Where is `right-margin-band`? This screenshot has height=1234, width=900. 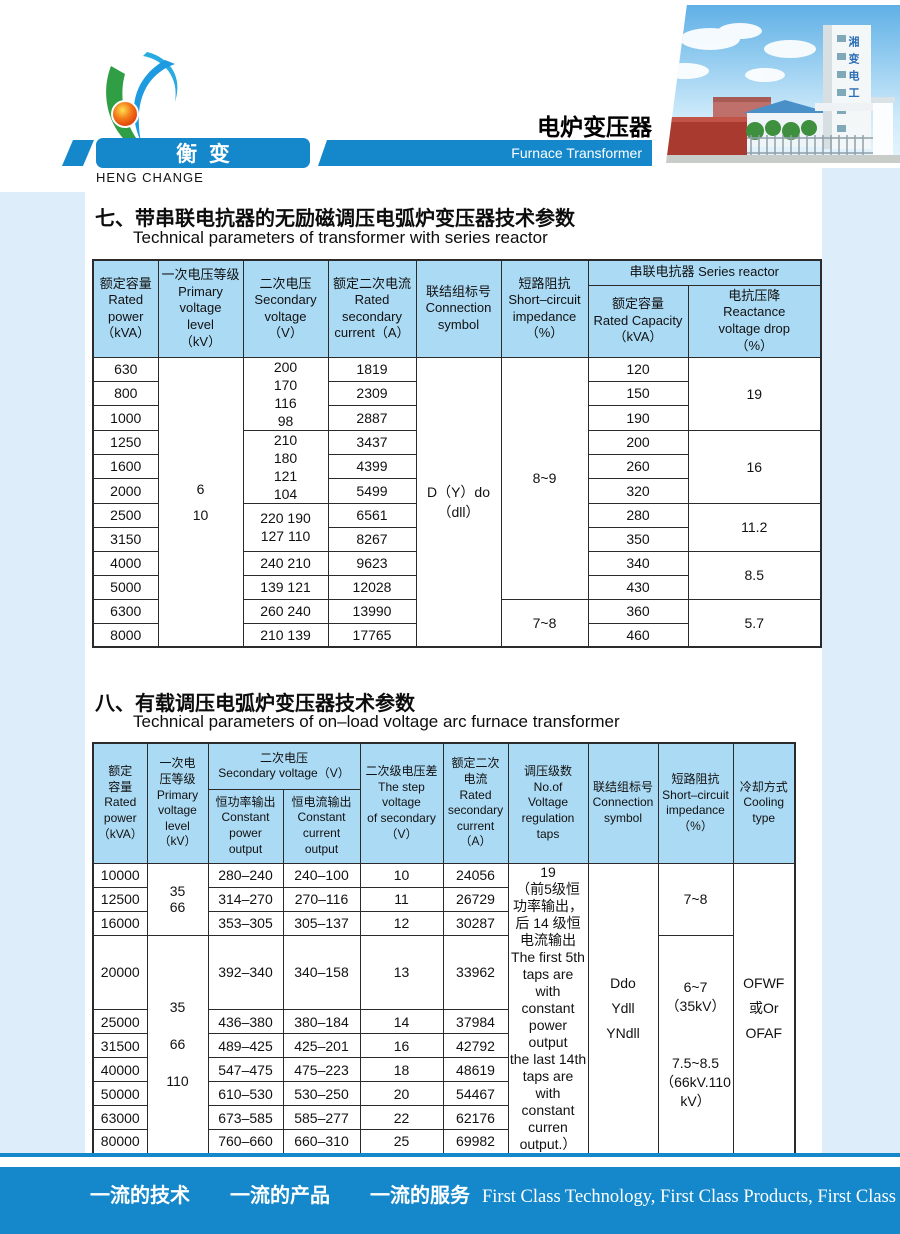
right-margin-band is located at coordinates (861, 660).